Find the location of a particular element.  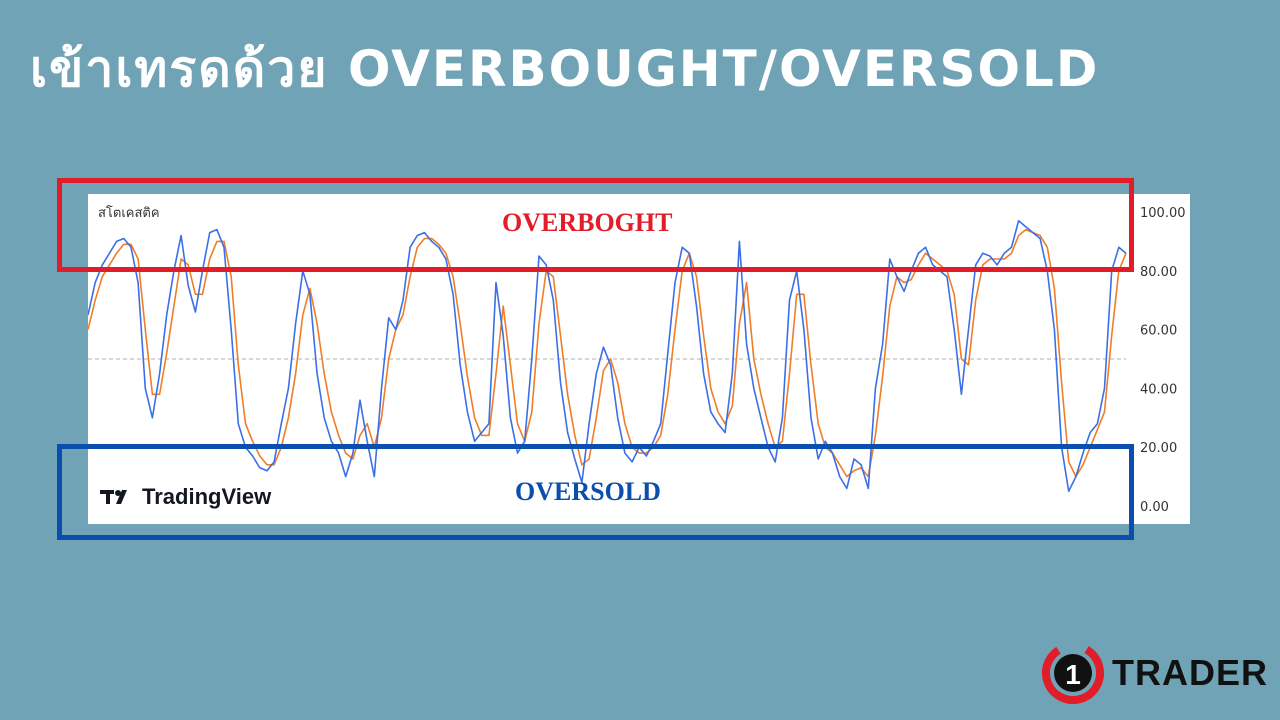

brand-name: TRADER is located at coordinates (1190, 672).